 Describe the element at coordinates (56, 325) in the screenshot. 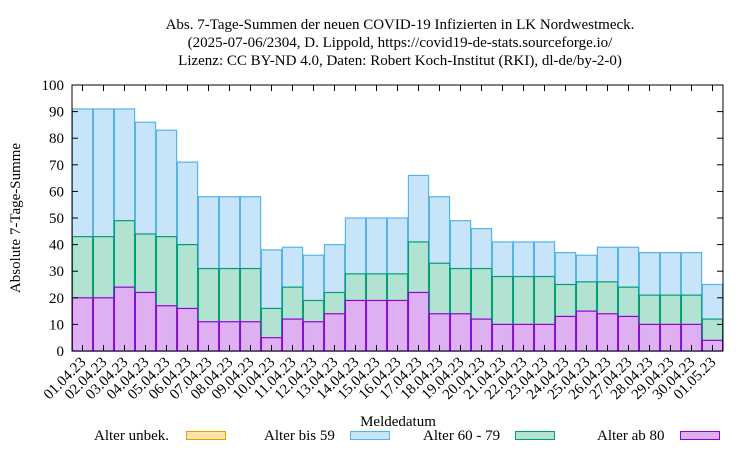

I see `y-tick-label: 10` at that location.